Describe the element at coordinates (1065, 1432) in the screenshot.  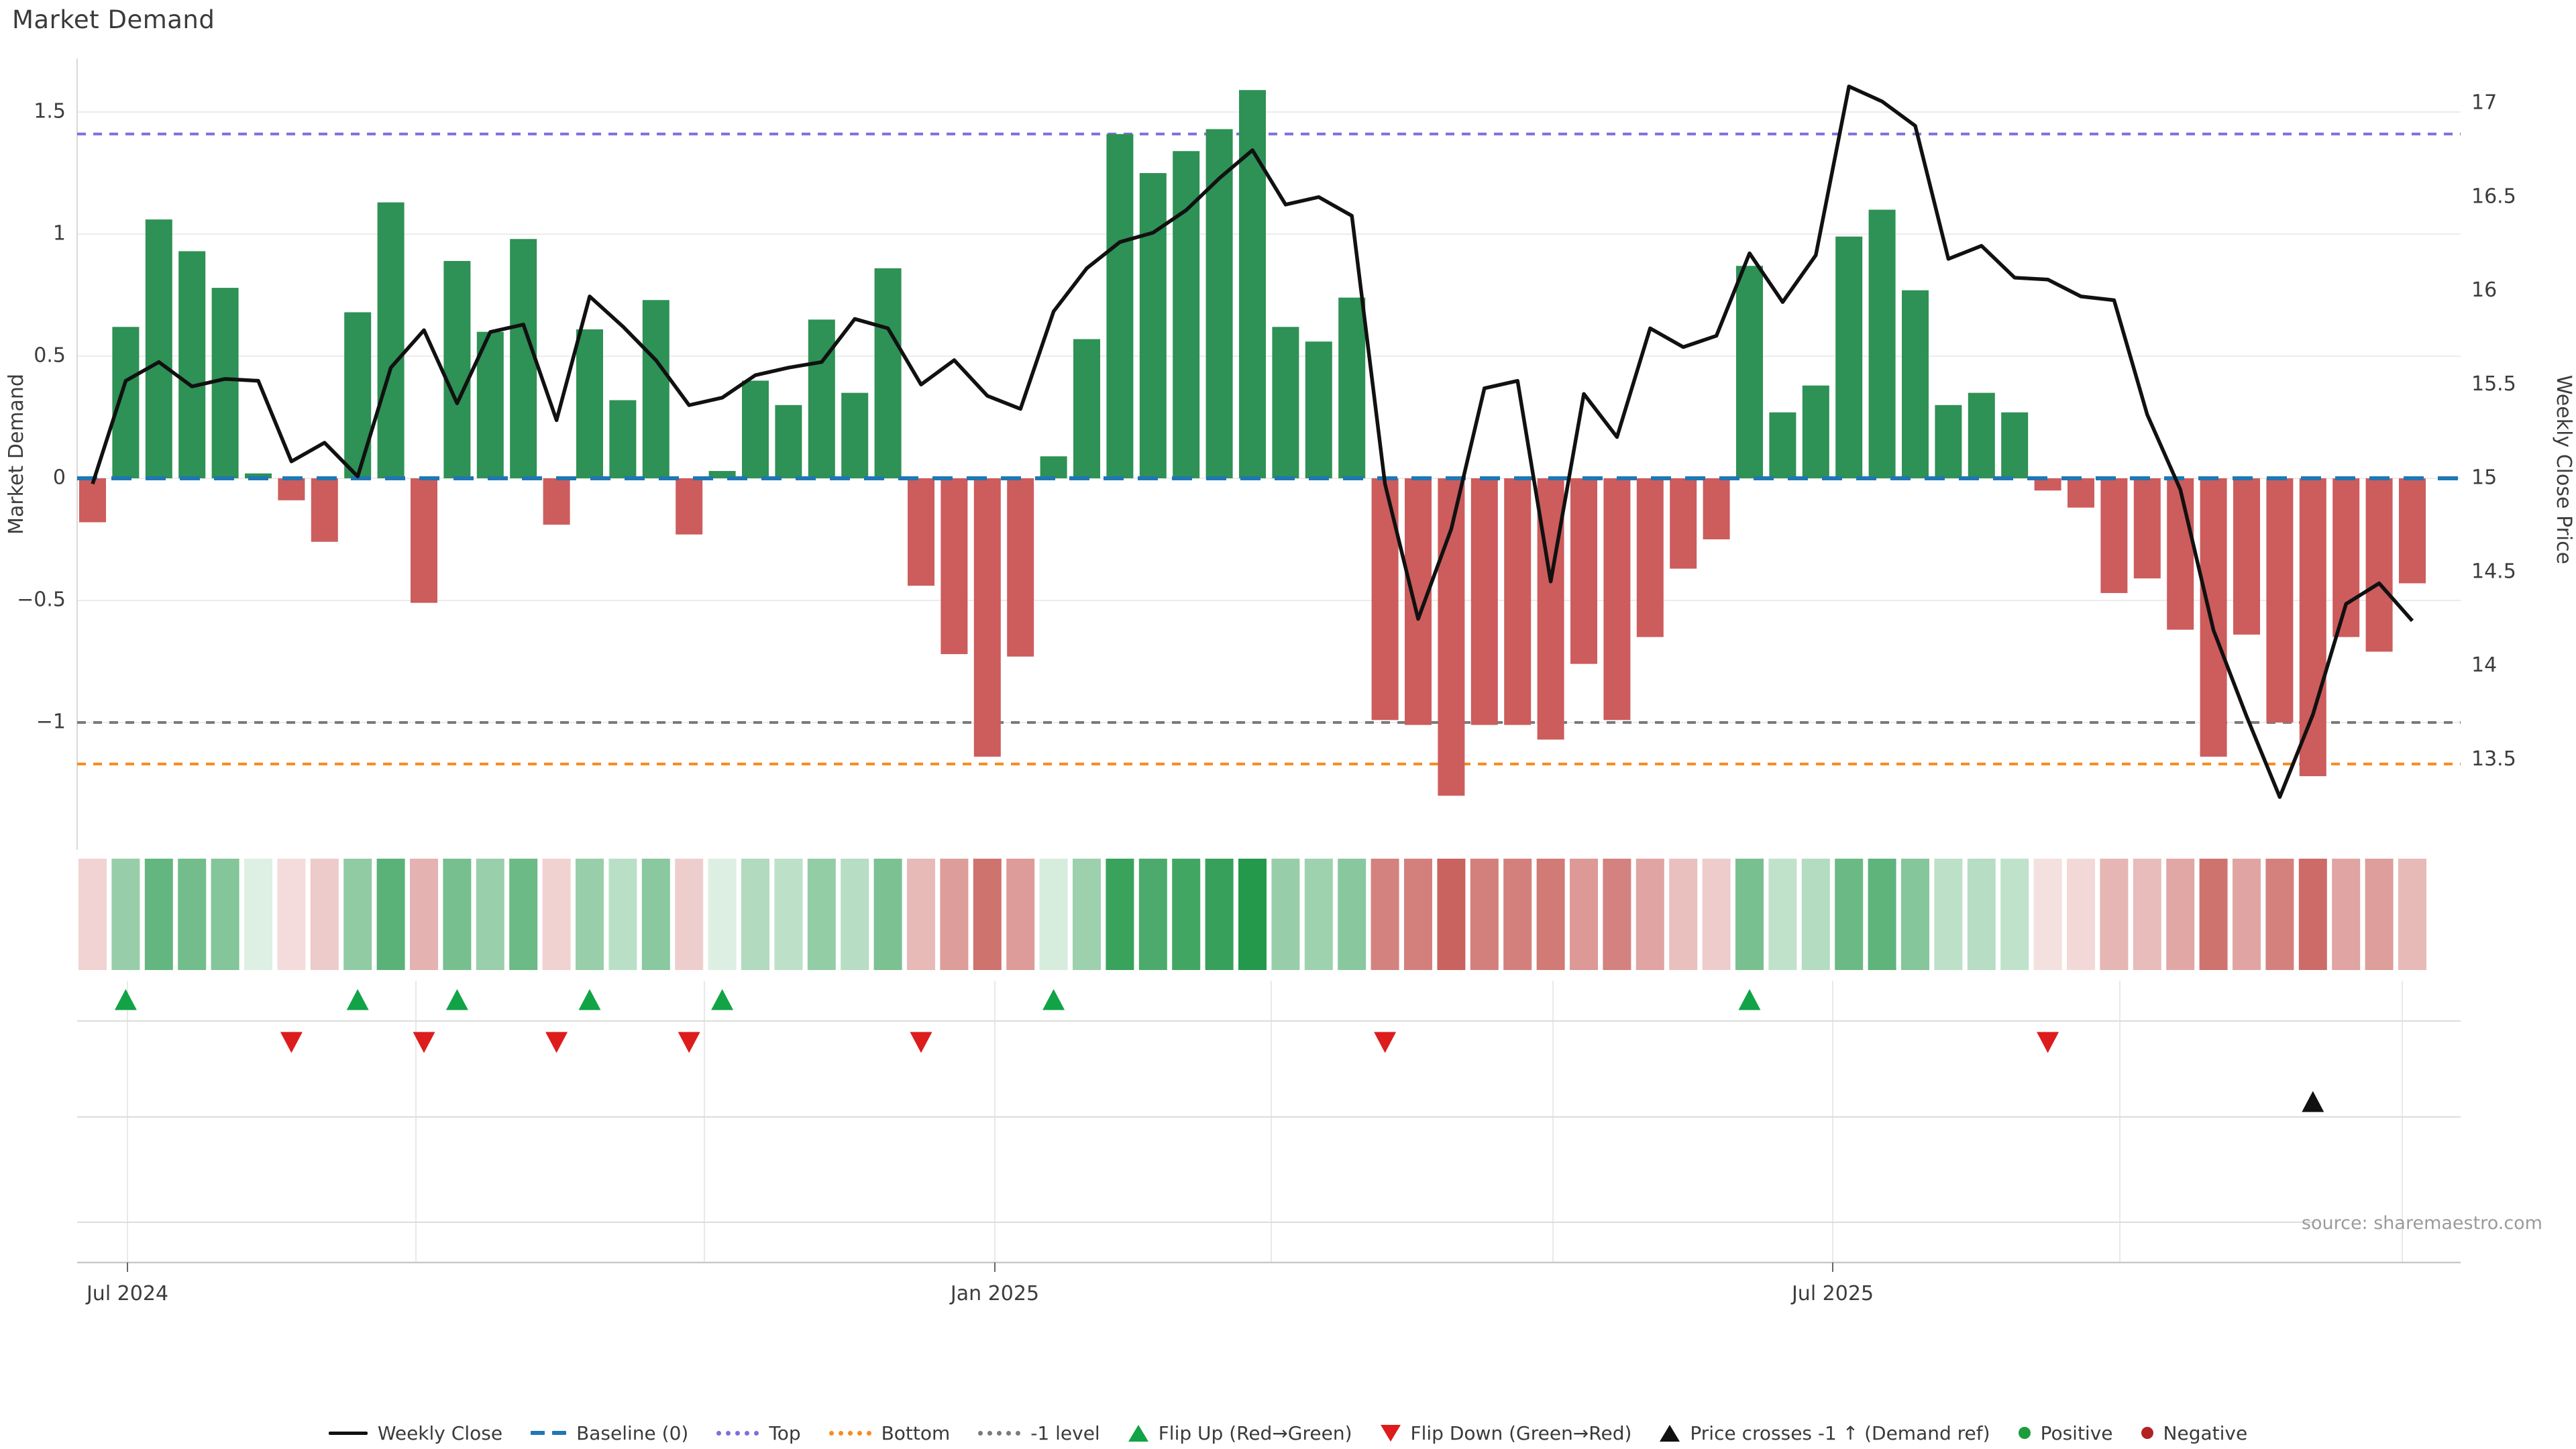
I see `legend-label: -1 level` at that location.